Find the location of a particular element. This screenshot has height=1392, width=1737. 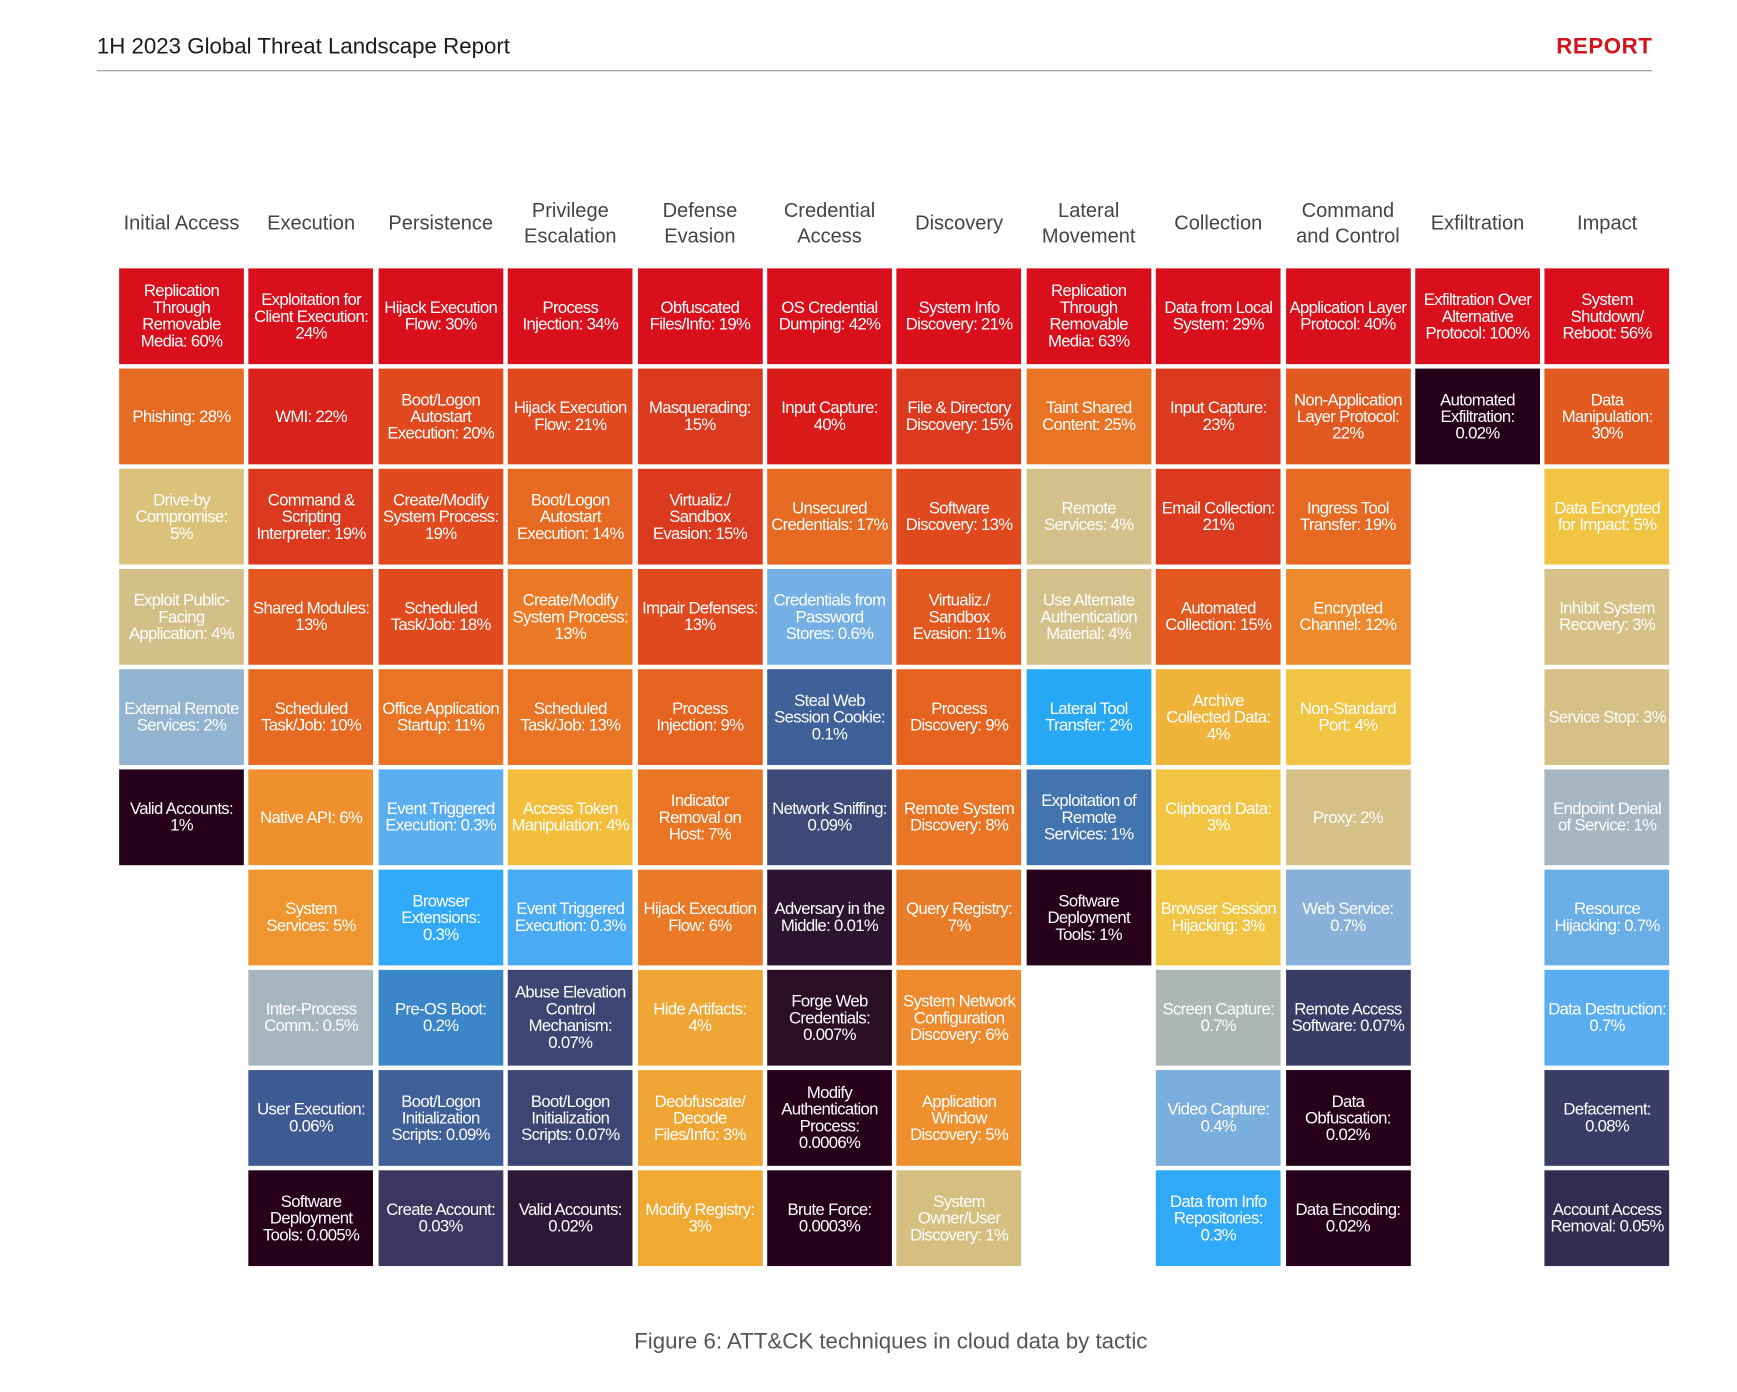

technique-cell: Service Stop: 3% is located at coordinates (1607, 717).